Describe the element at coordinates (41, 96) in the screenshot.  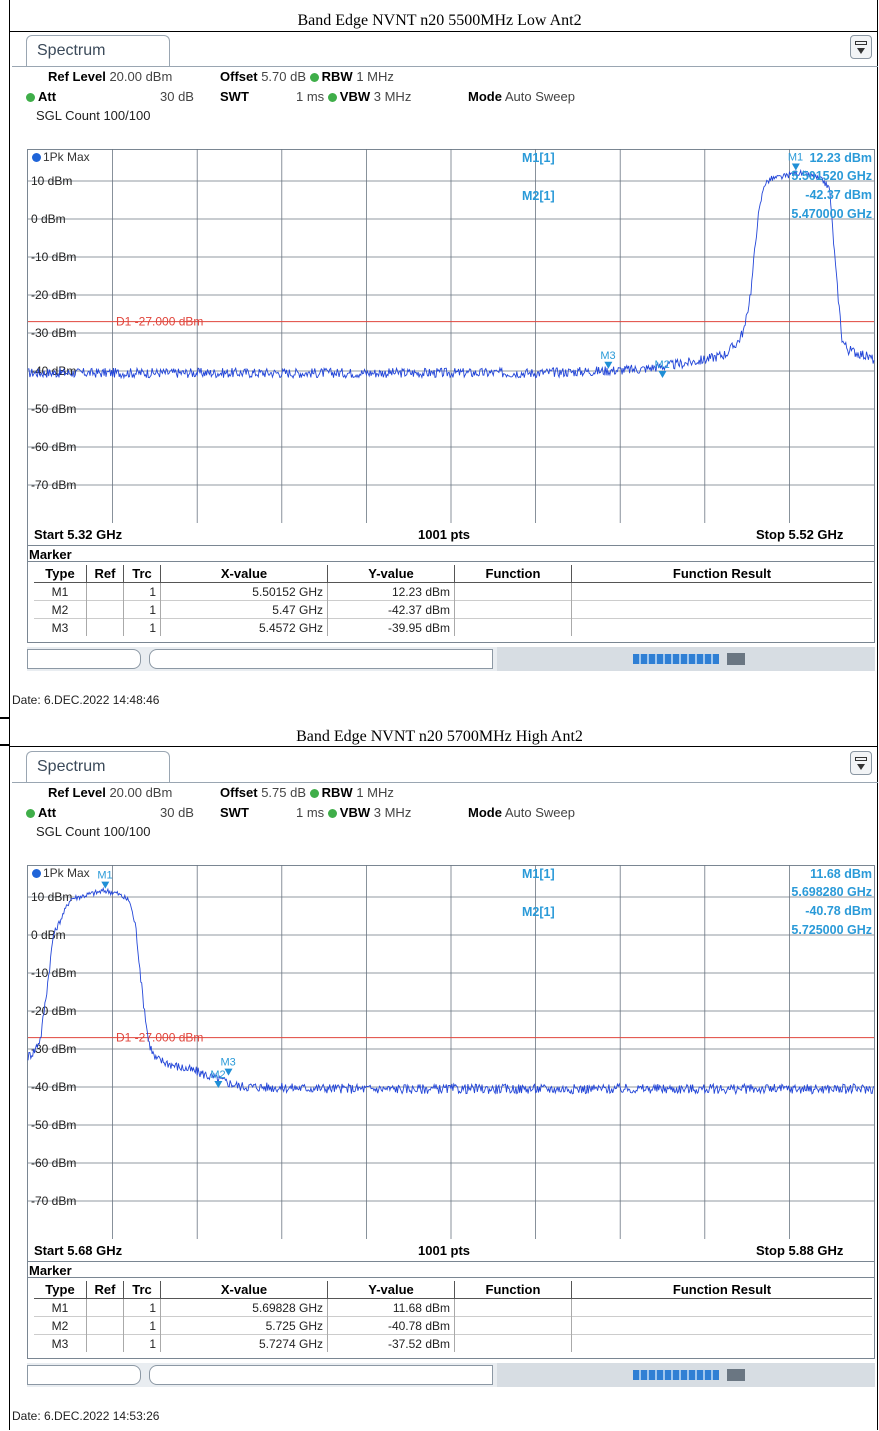
I see `attenuation: Att` at that location.